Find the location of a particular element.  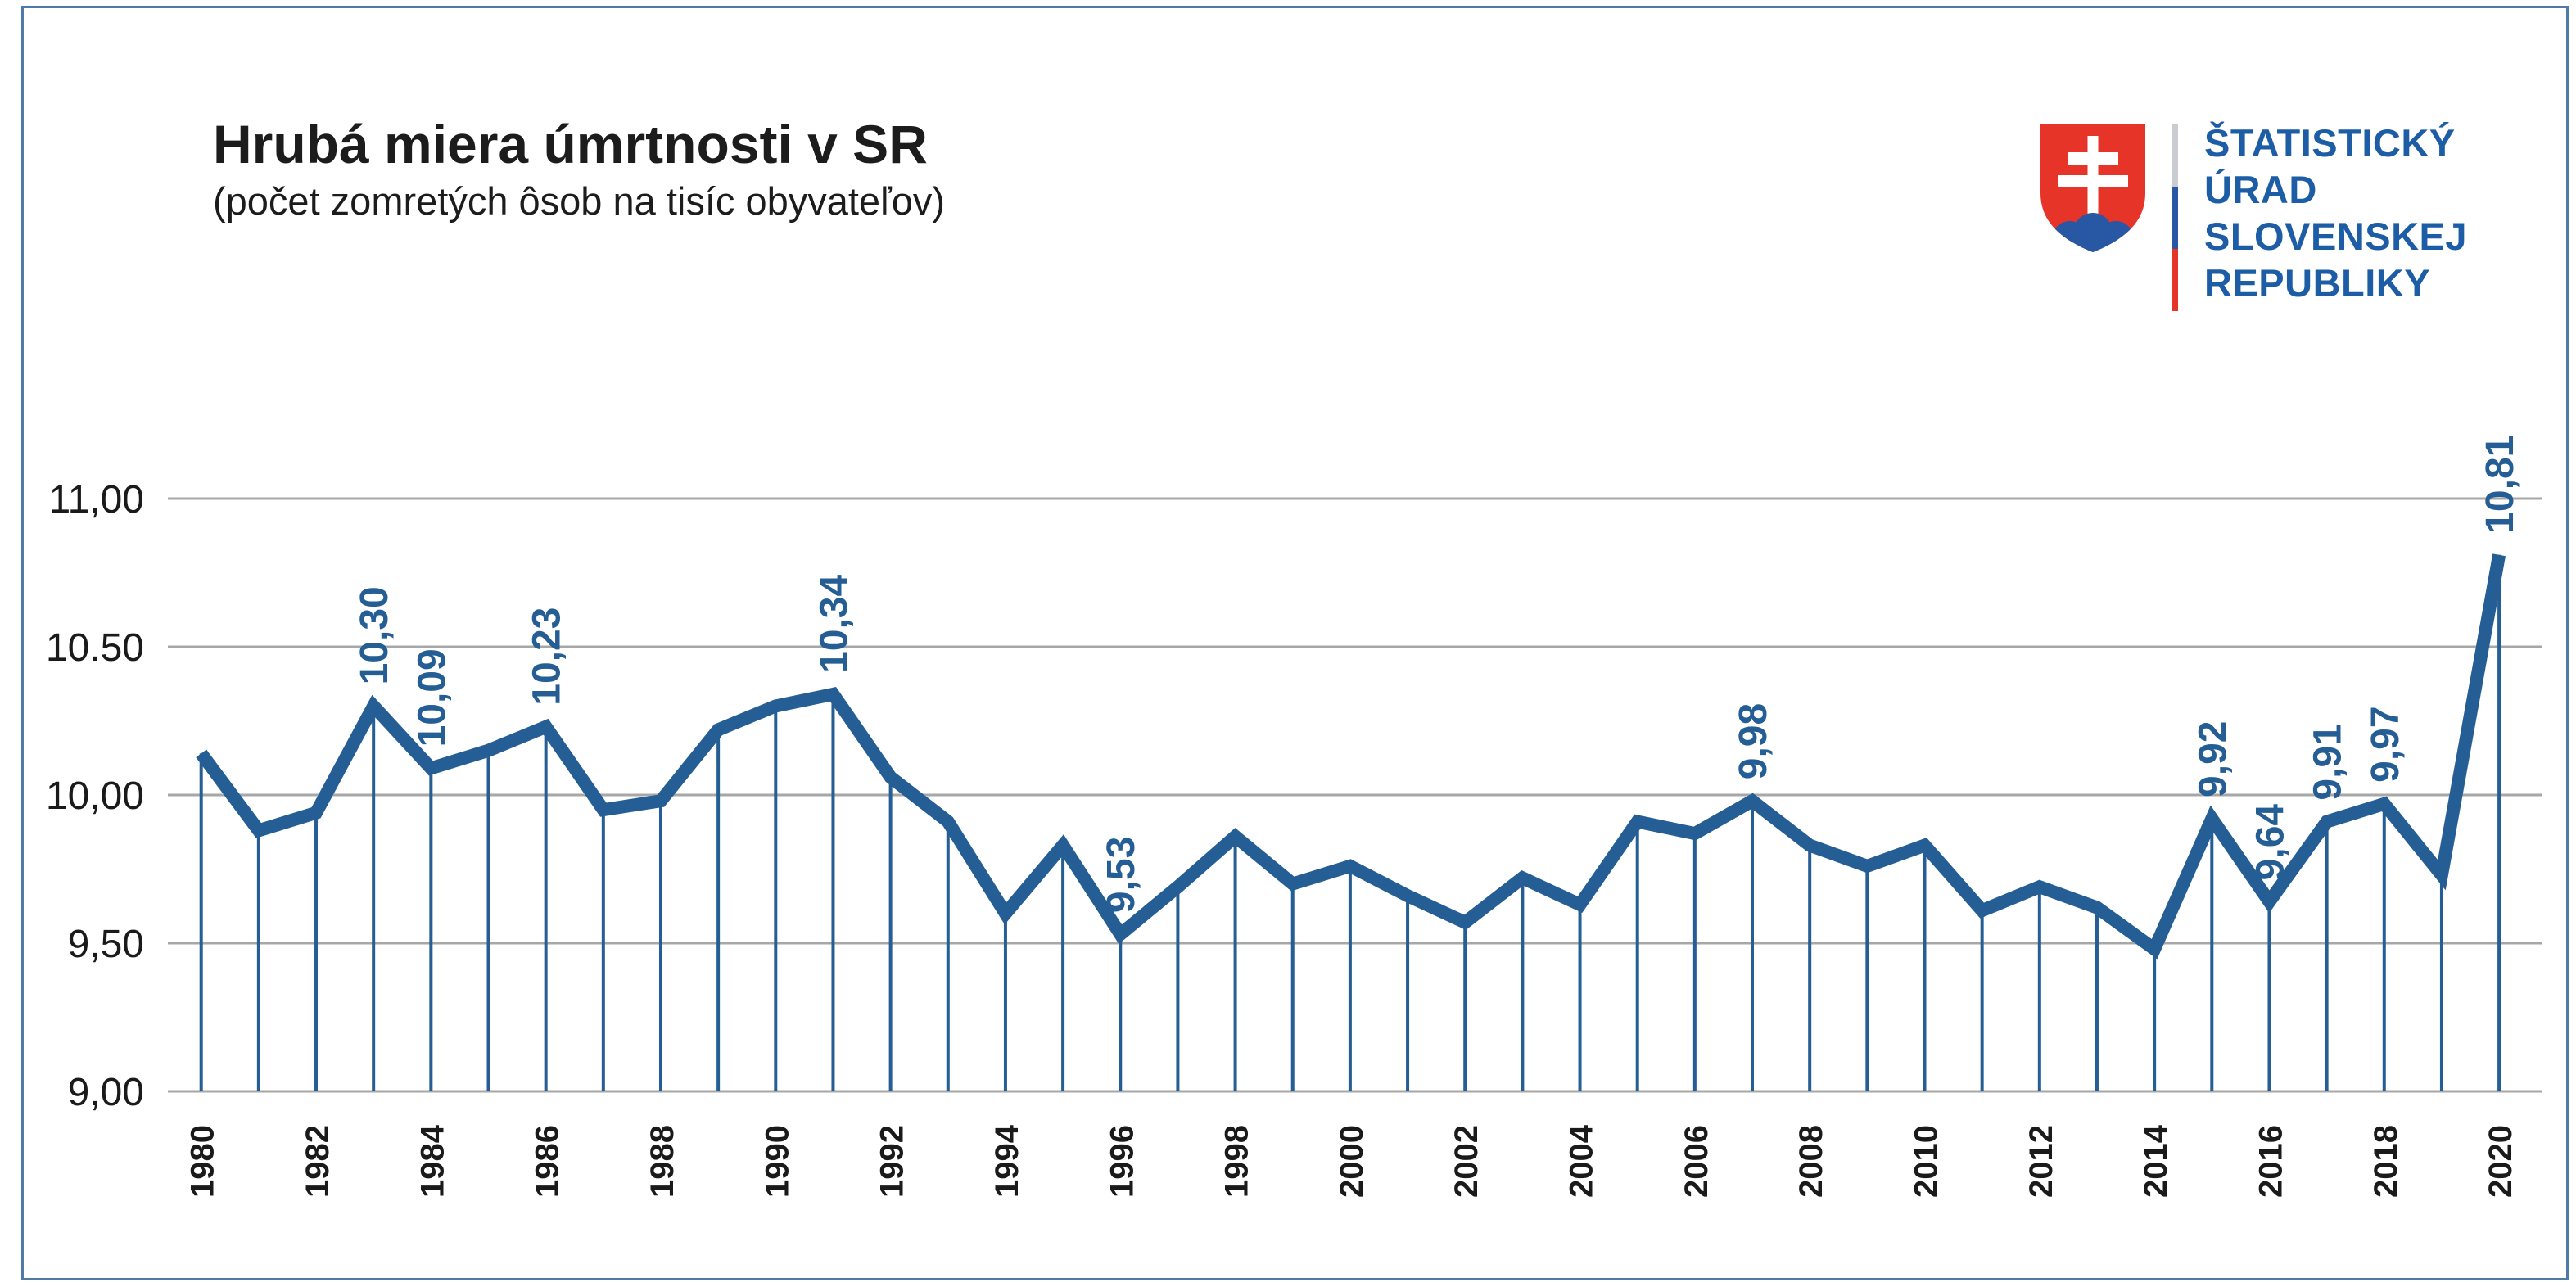

data-label: 9,97 is located at coordinates (2385, 744).